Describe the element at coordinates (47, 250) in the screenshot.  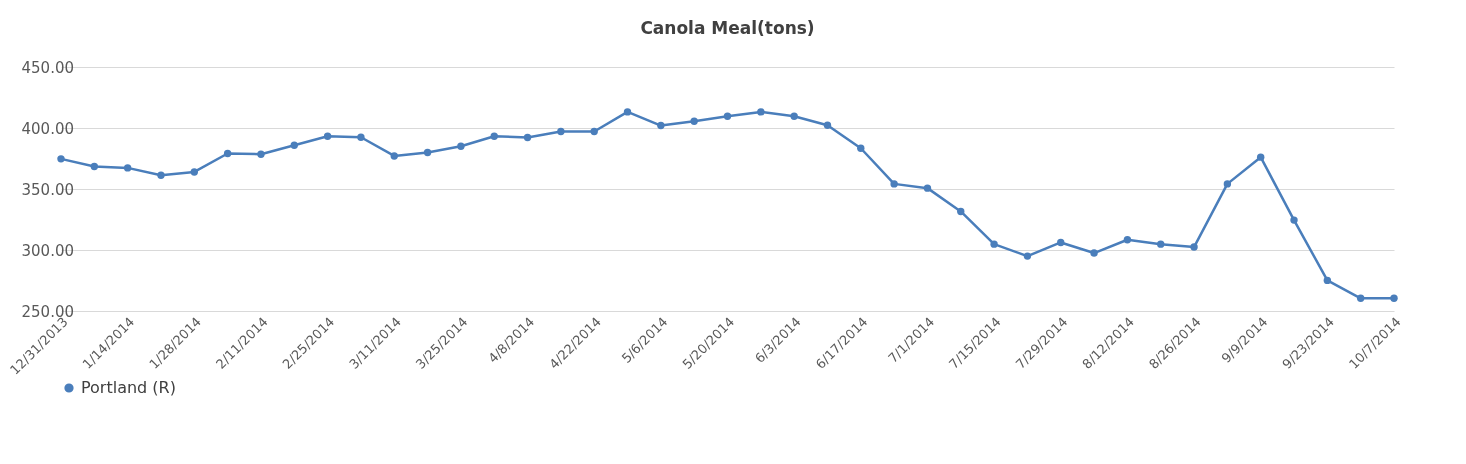
I see `y-tick-label: 300.00` at that location.